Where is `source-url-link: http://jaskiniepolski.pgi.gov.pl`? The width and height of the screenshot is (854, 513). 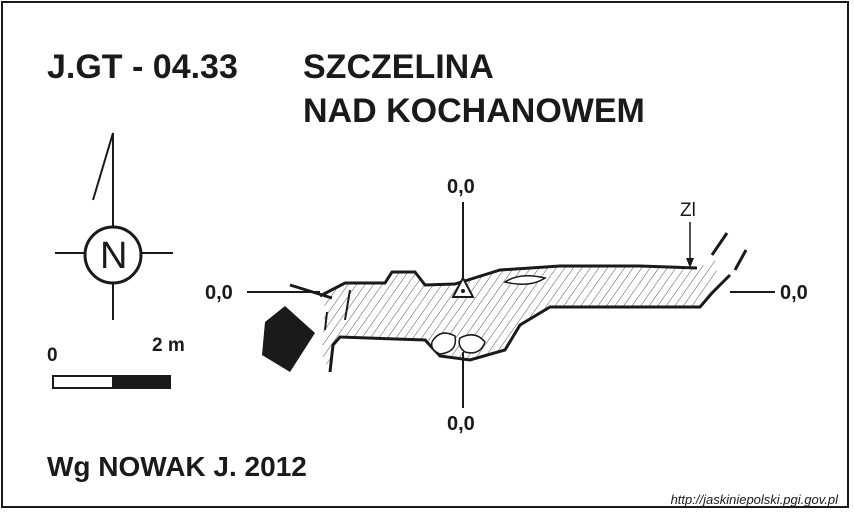
source-url-link: http://jaskiniepolski.pgi.gov.pl is located at coordinates (754, 499).